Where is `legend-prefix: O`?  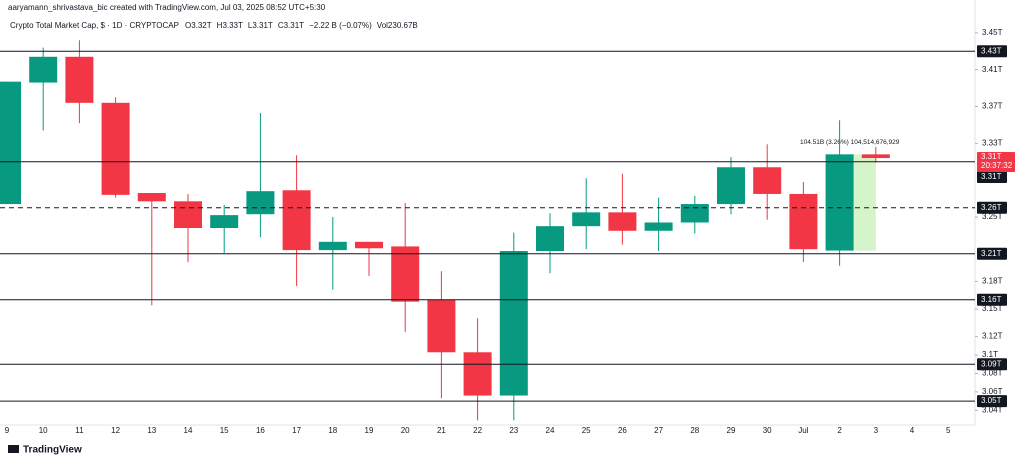 legend-prefix: O is located at coordinates (188, 25).